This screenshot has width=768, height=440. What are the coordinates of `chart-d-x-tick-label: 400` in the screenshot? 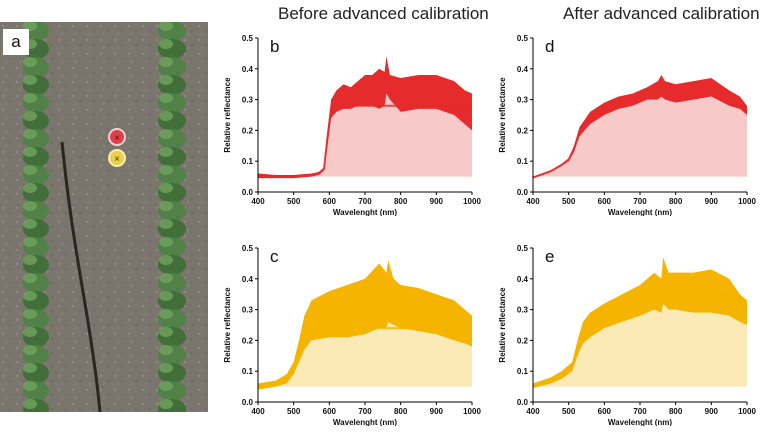 It's located at (533, 201).